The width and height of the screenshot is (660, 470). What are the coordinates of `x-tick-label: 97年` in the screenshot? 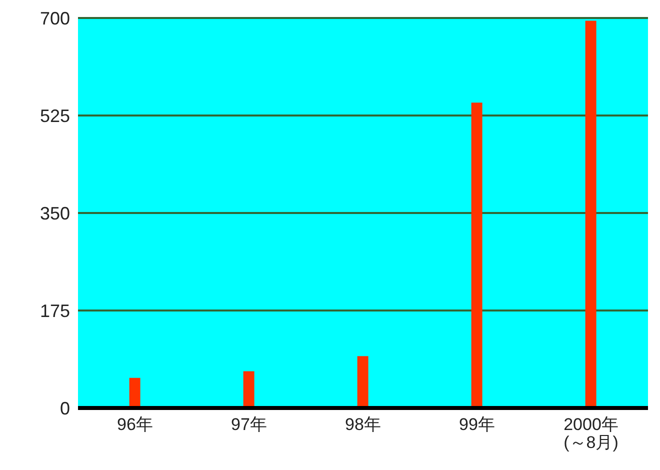 It's located at (249, 424).